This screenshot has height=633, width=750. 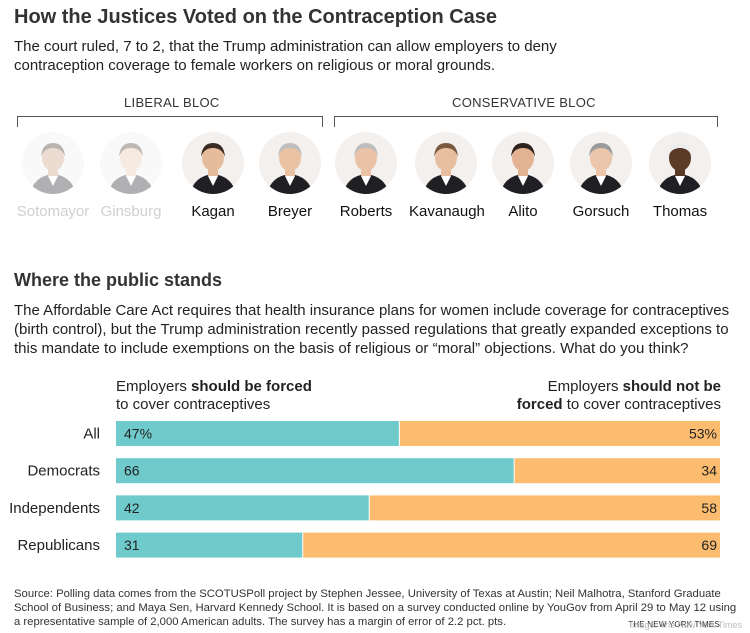 I want to click on justice-name: Kagan, so click(x=213, y=211).